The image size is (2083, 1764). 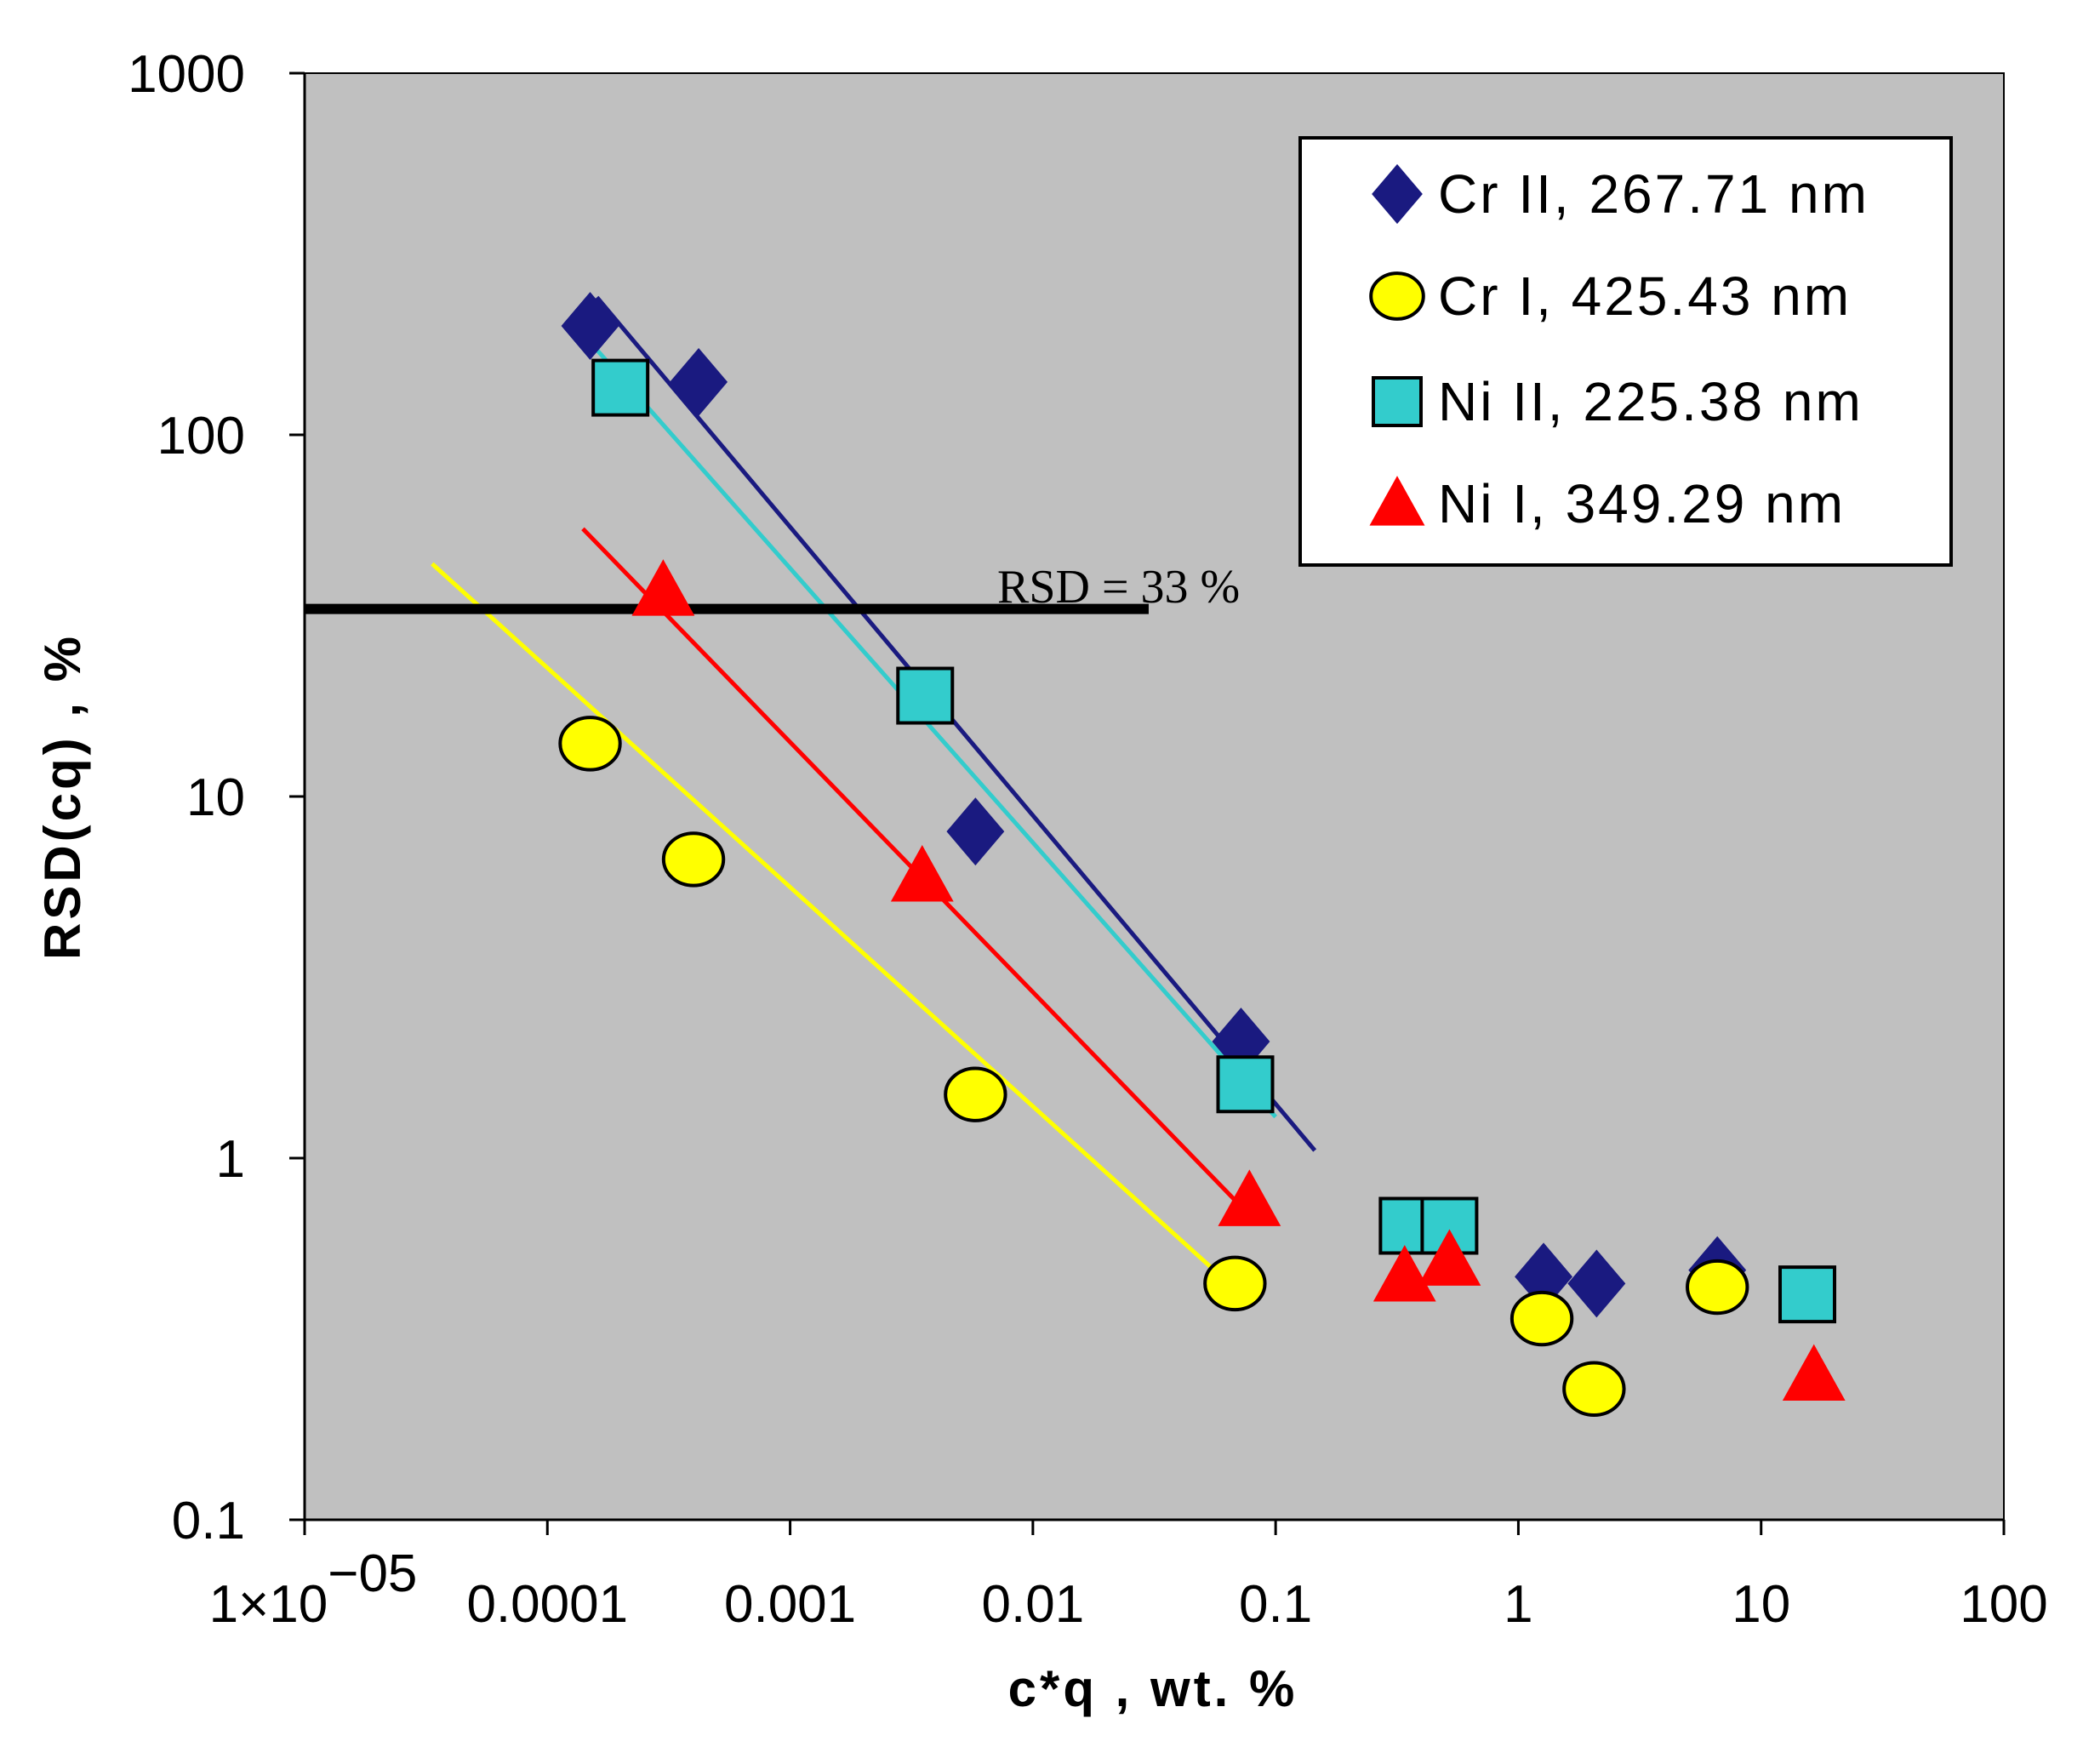 What do you see at coordinates (313, 1589) in the screenshot?
I see `x-tick-label: 1×10−05` at bounding box center [313, 1589].